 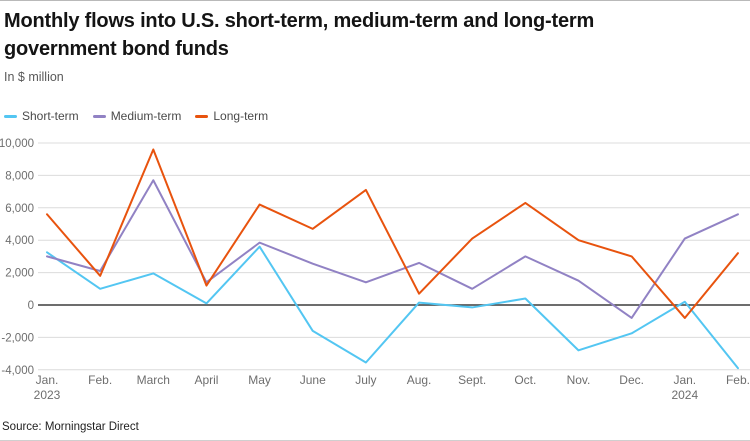 What do you see at coordinates (31, 306) in the screenshot?
I see `y-tick-label: 0` at bounding box center [31, 306].